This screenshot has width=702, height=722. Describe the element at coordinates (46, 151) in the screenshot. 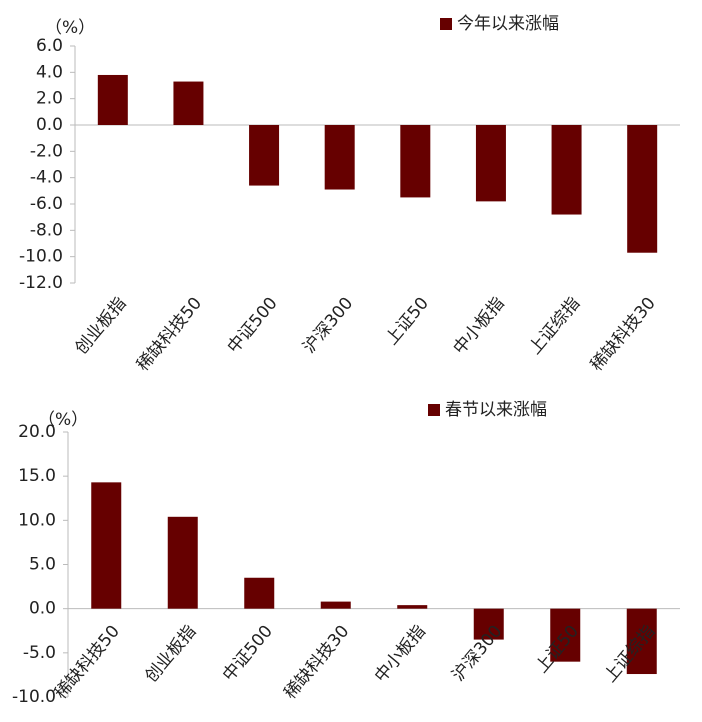

I see `y-tick-label: -2.0` at that location.